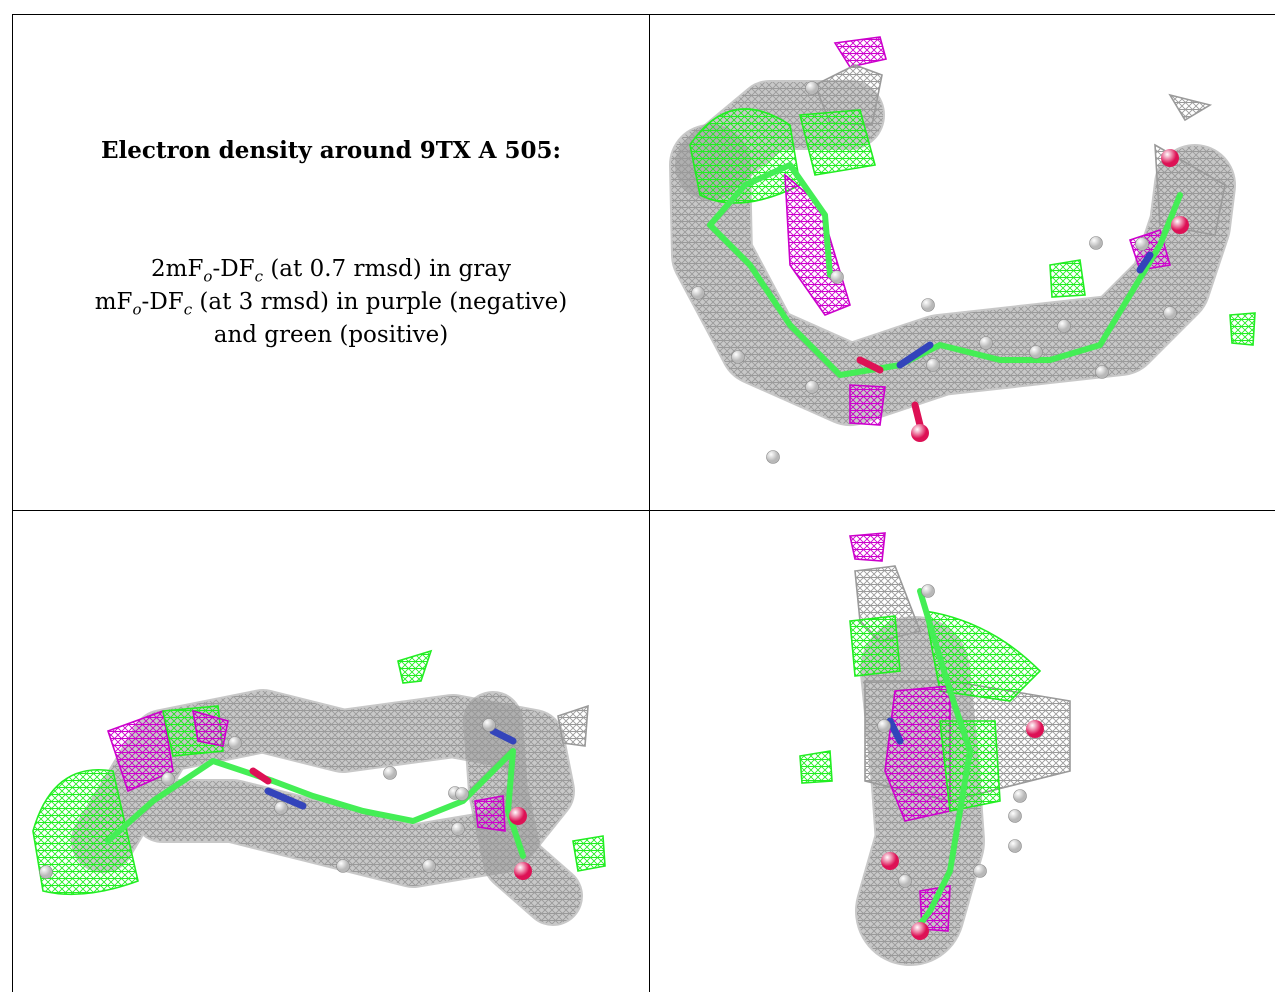 This screenshot has height=992, width=1275. Describe the element at coordinates (331, 271) in the screenshot. I see `legend-line-gray: 2mFo-DFc (at 0.7 rmsd) in gray` at that location.